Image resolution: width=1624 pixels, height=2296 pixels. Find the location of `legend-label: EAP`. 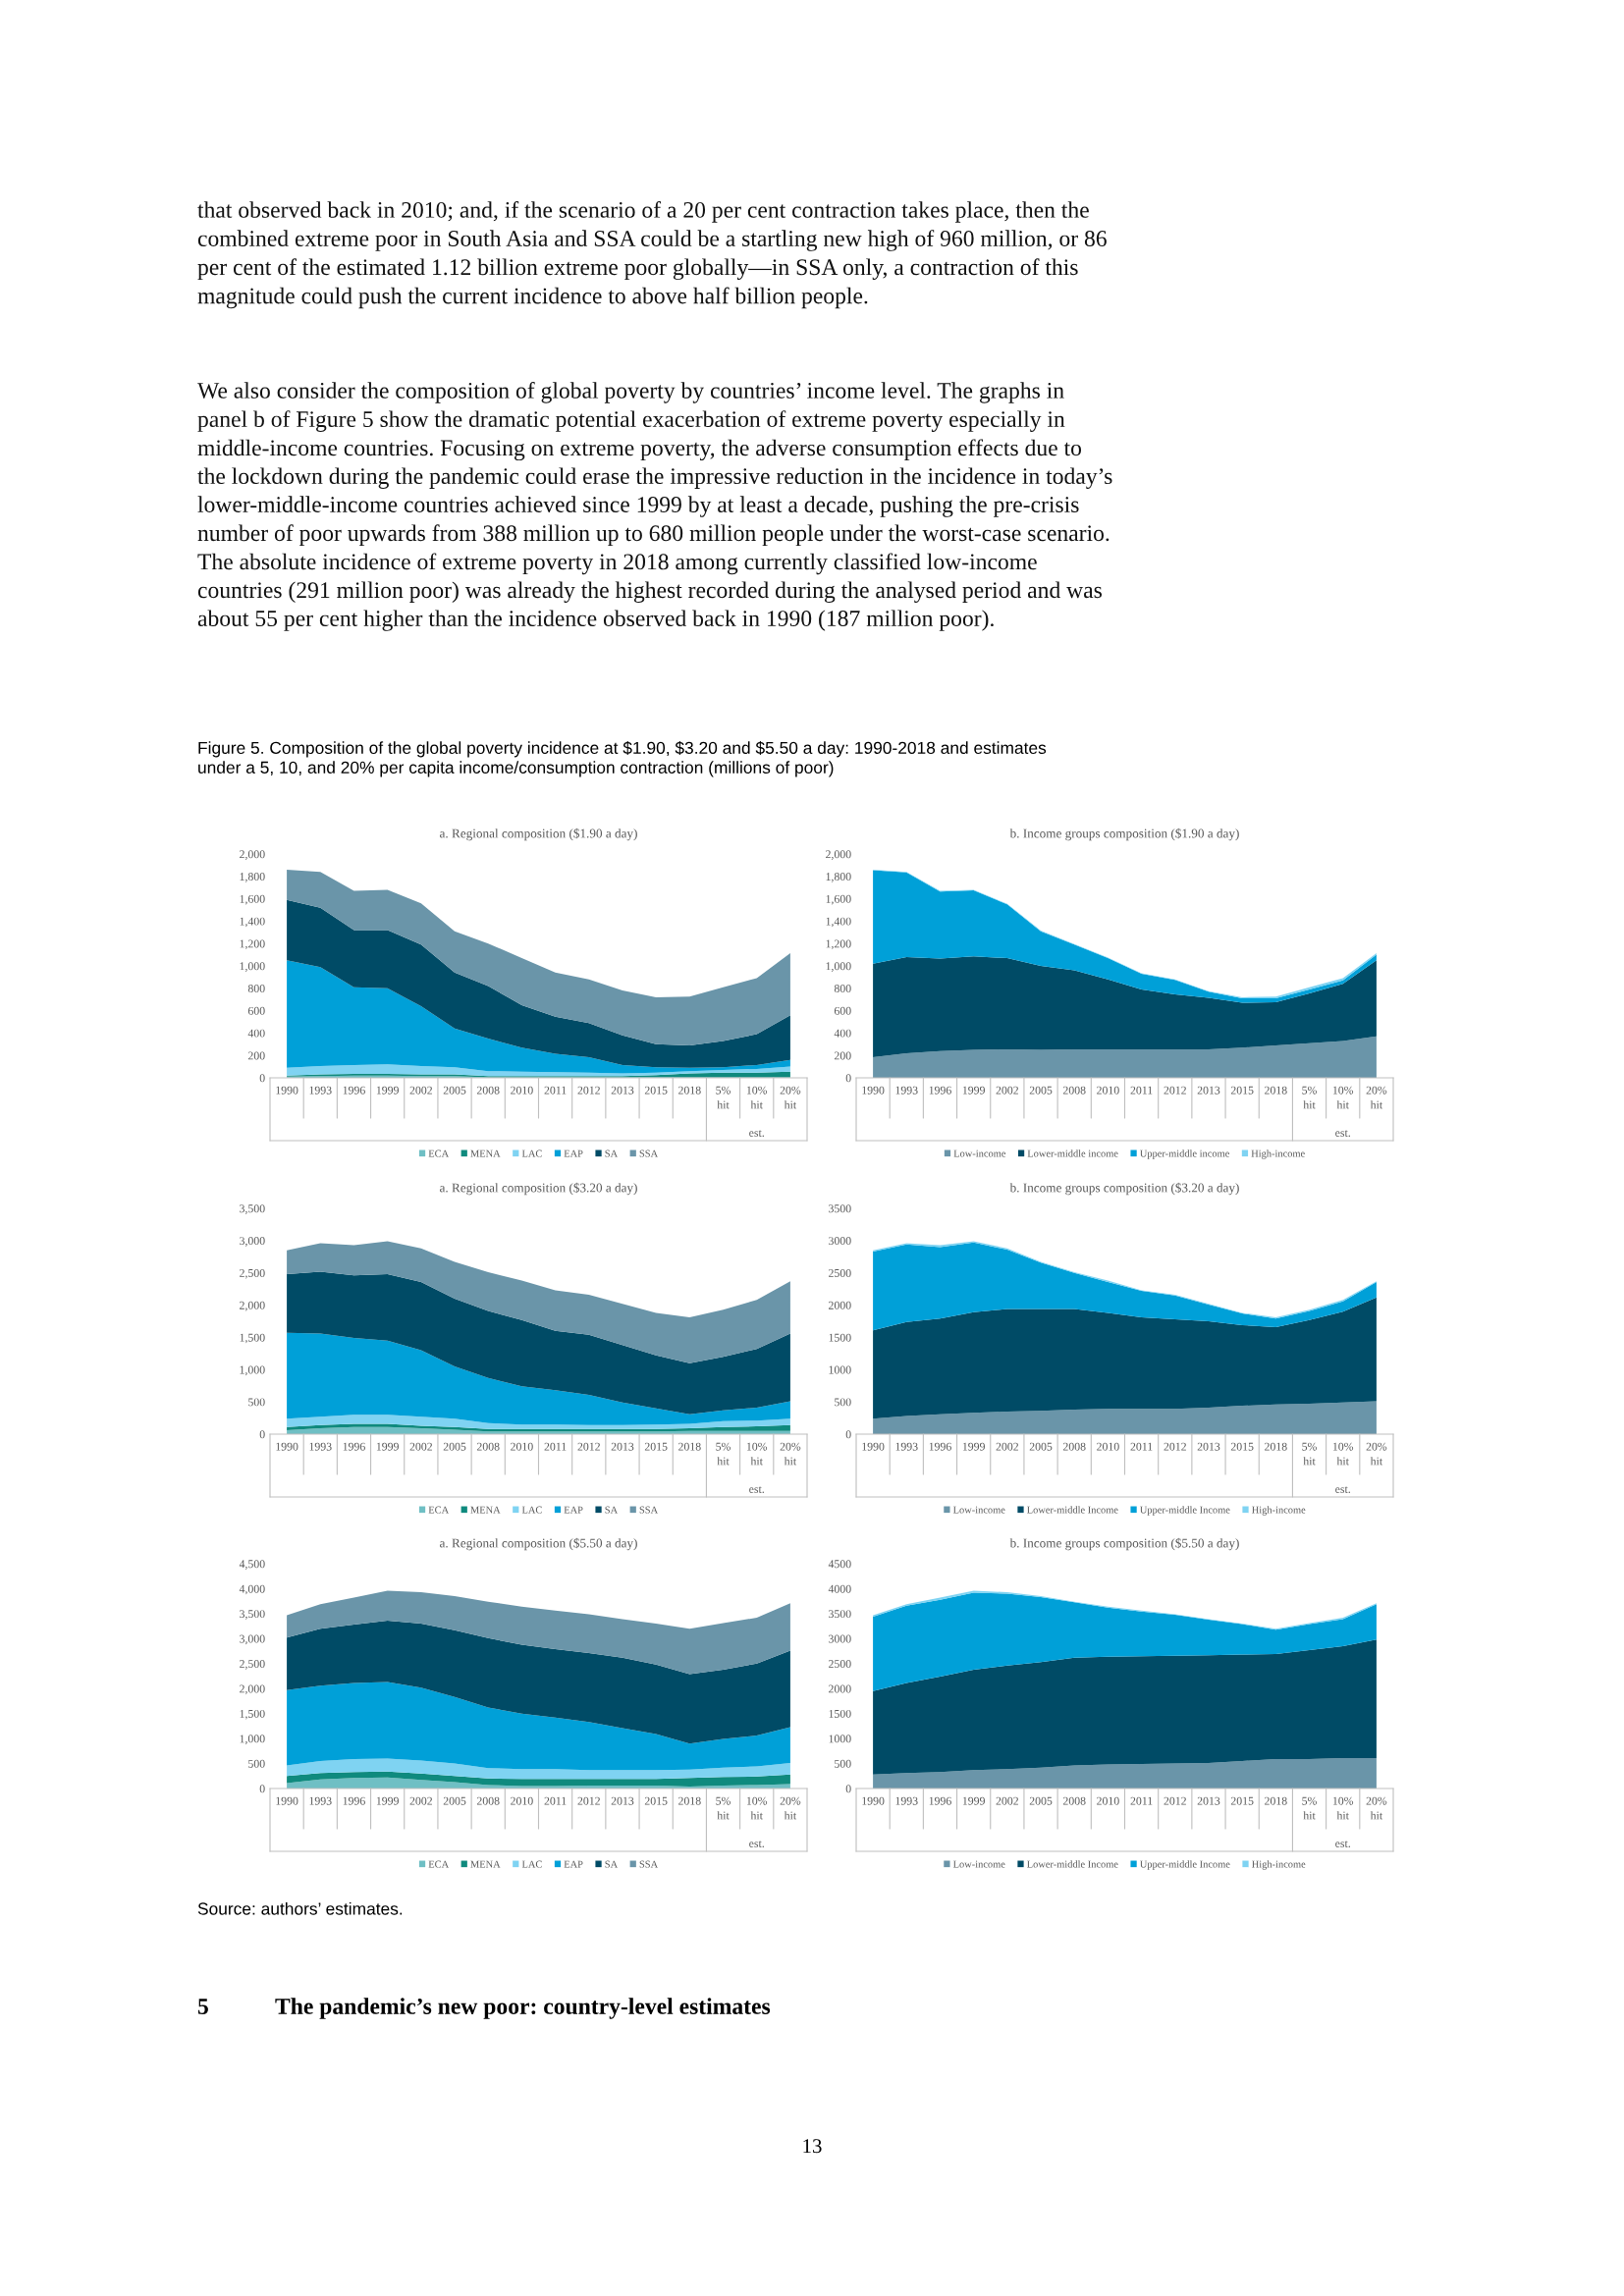

legend-label: EAP is located at coordinates (573, 1864).